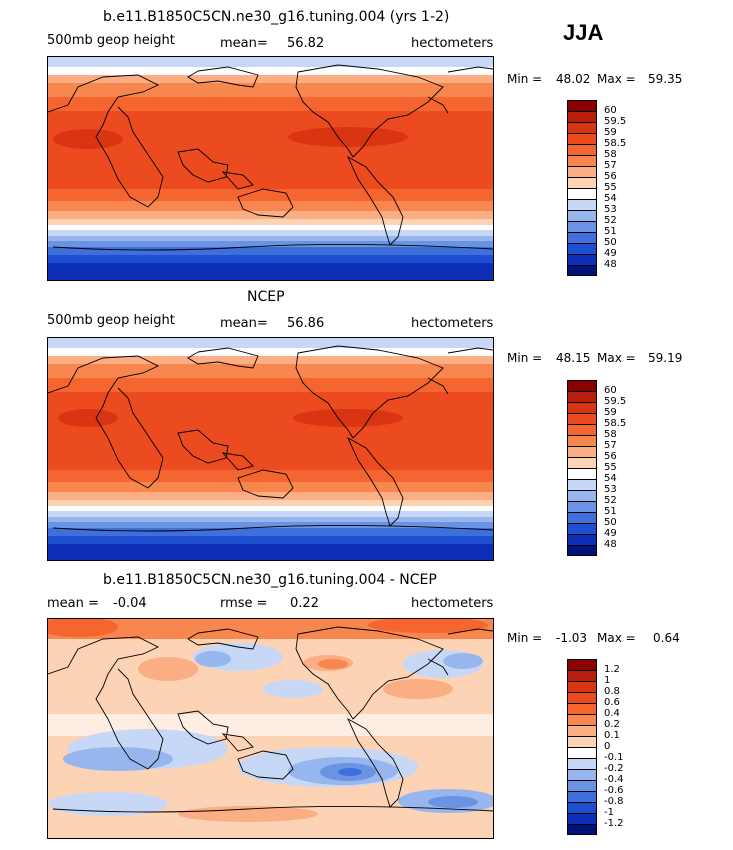 The height and width of the screenshot is (850, 733). I want to click on colorbar-label: 0.8, so click(612, 691).